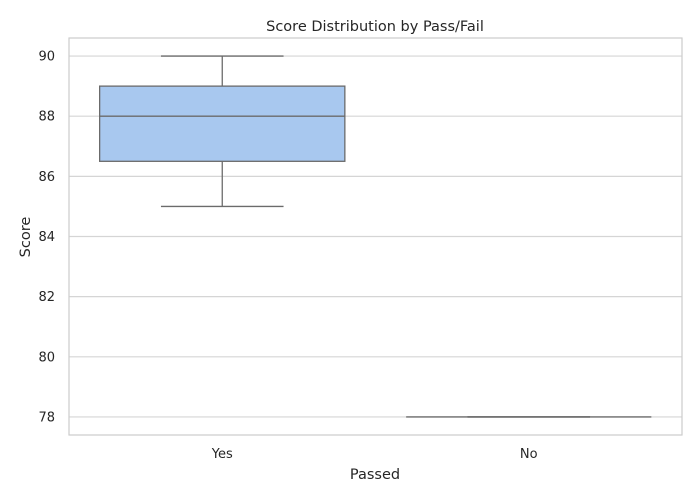 The height and width of the screenshot is (500, 700). I want to click on y-axis-label: Score, so click(26, 237).